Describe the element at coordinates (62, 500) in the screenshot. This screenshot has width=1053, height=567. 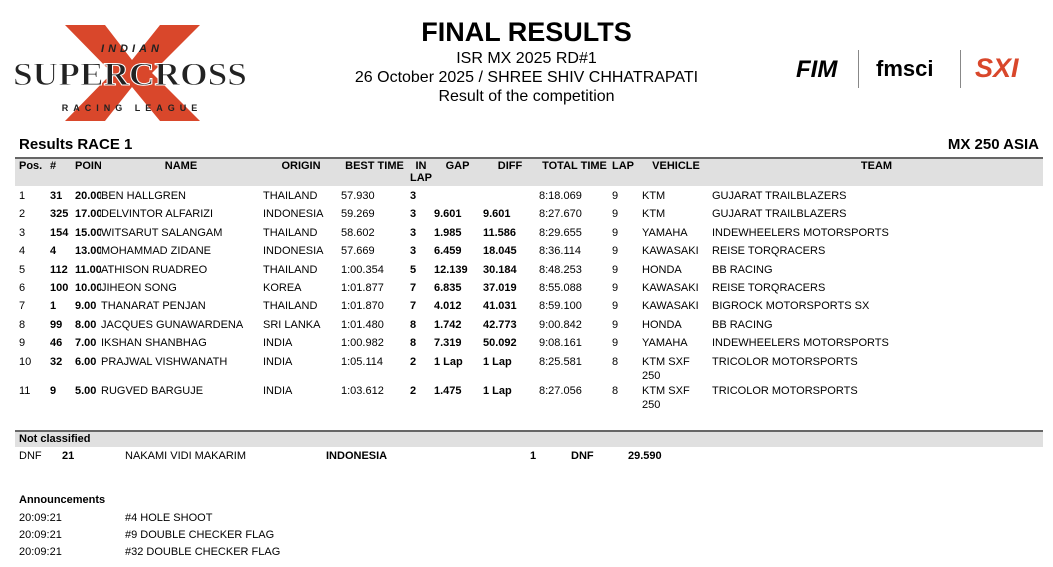
I see `announcements-title: Announcements` at that location.